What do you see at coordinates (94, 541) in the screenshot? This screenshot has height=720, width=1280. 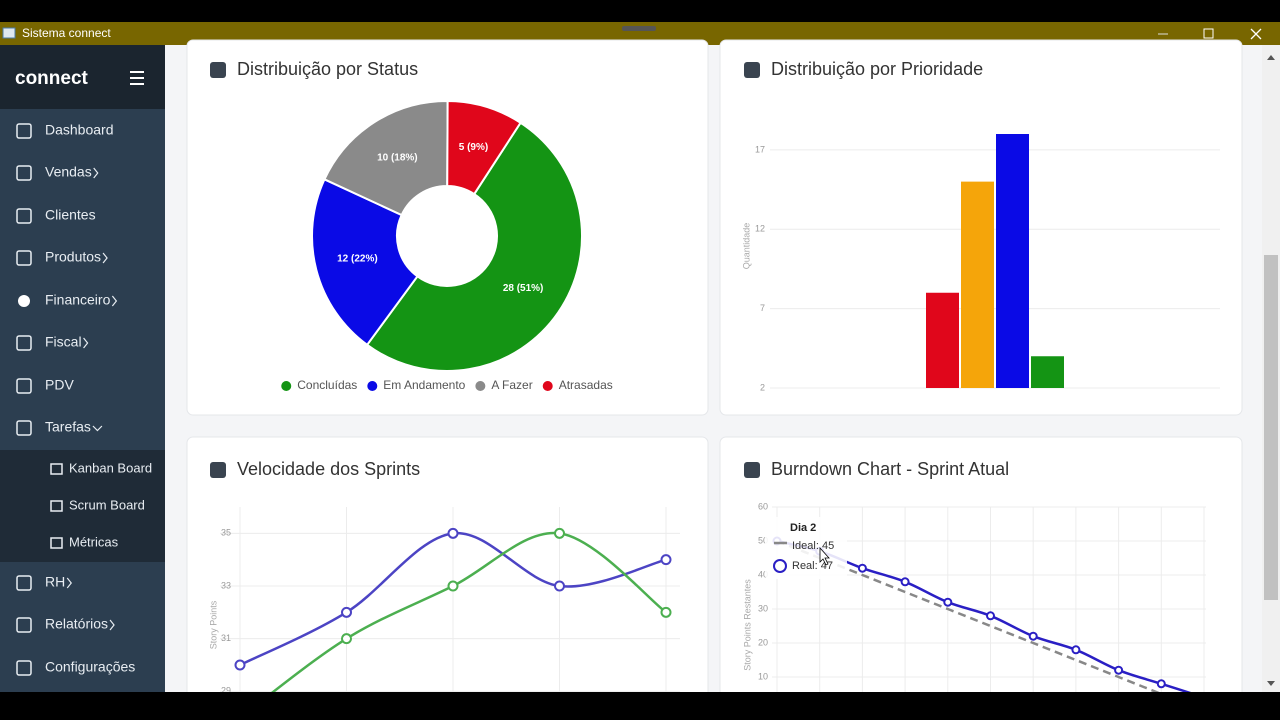 I see `submenu-item: Métricas` at bounding box center [94, 541].